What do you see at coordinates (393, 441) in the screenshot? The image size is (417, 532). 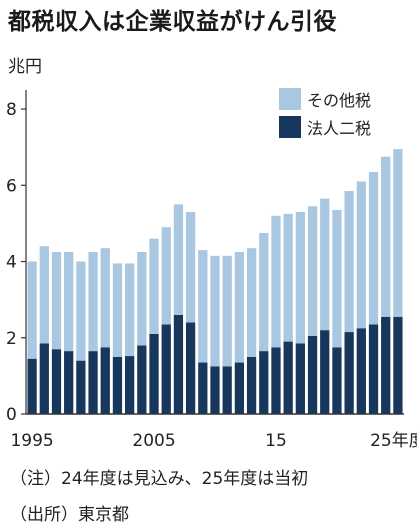 I see `x-tick-label: 25年度` at bounding box center [393, 441].